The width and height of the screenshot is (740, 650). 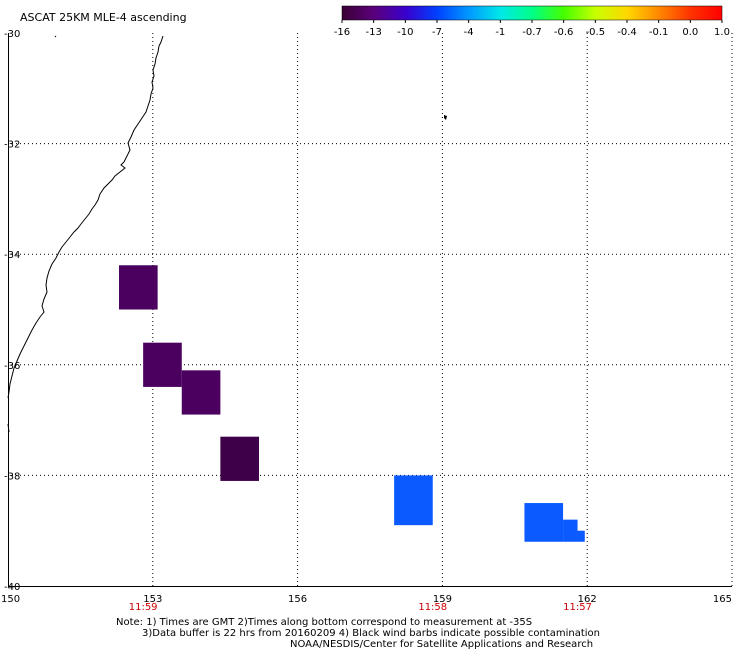 What do you see at coordinates (532, 13) in the screenshot?
I see `legend-colorbar` at bounding box center [532, 13].